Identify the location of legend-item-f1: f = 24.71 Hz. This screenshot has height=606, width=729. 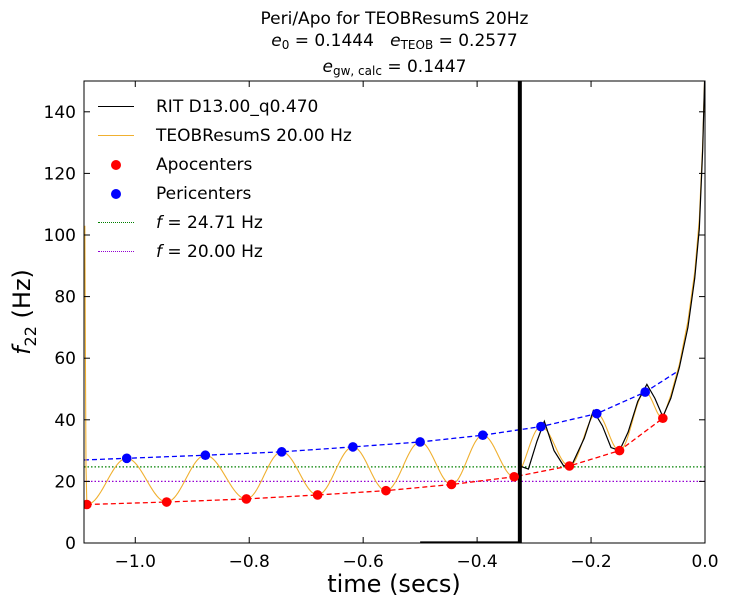
(223, 222).